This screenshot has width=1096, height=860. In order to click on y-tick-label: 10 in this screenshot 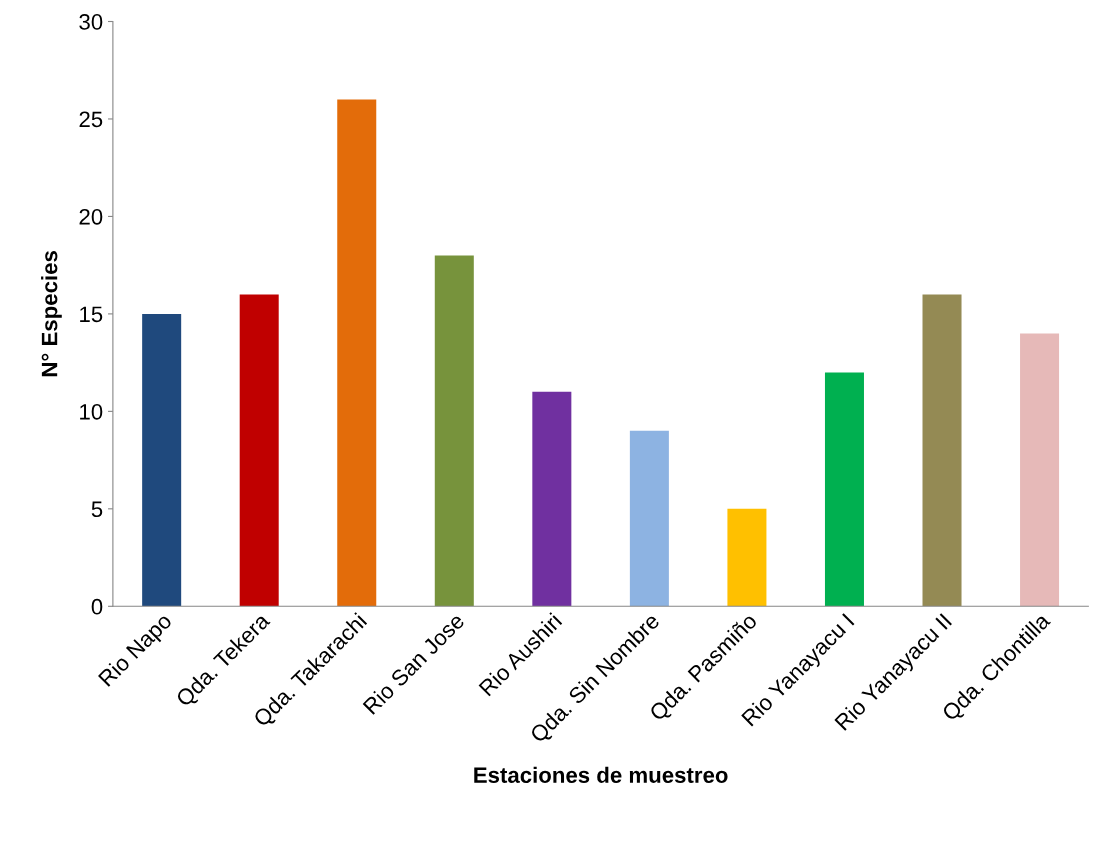, I will do `click(91, 411)`.